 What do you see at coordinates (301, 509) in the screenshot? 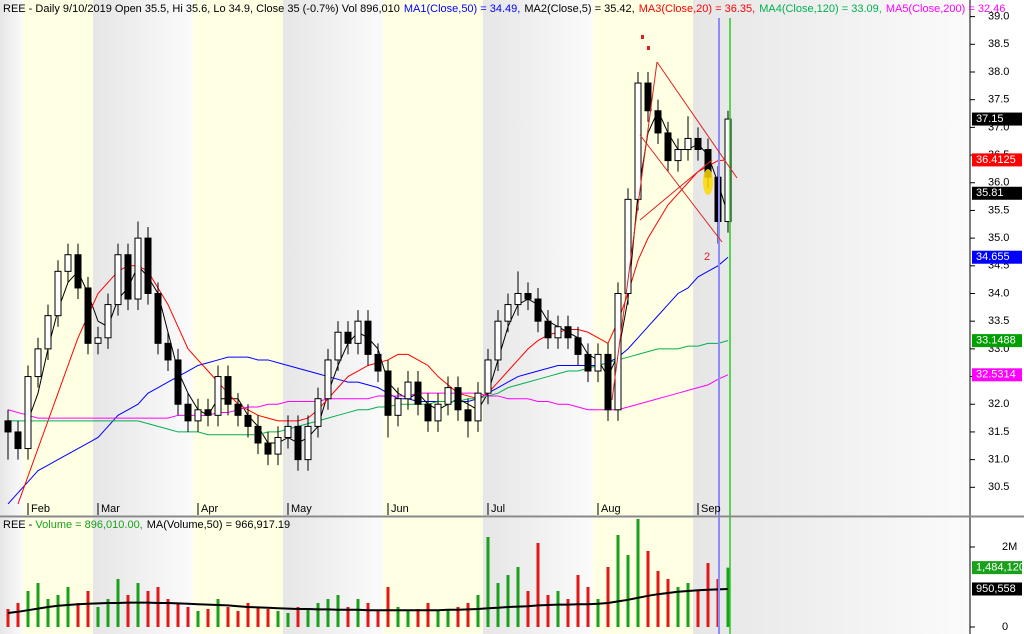
I see `x-tick-label: May` at bounding box center [301, 509].